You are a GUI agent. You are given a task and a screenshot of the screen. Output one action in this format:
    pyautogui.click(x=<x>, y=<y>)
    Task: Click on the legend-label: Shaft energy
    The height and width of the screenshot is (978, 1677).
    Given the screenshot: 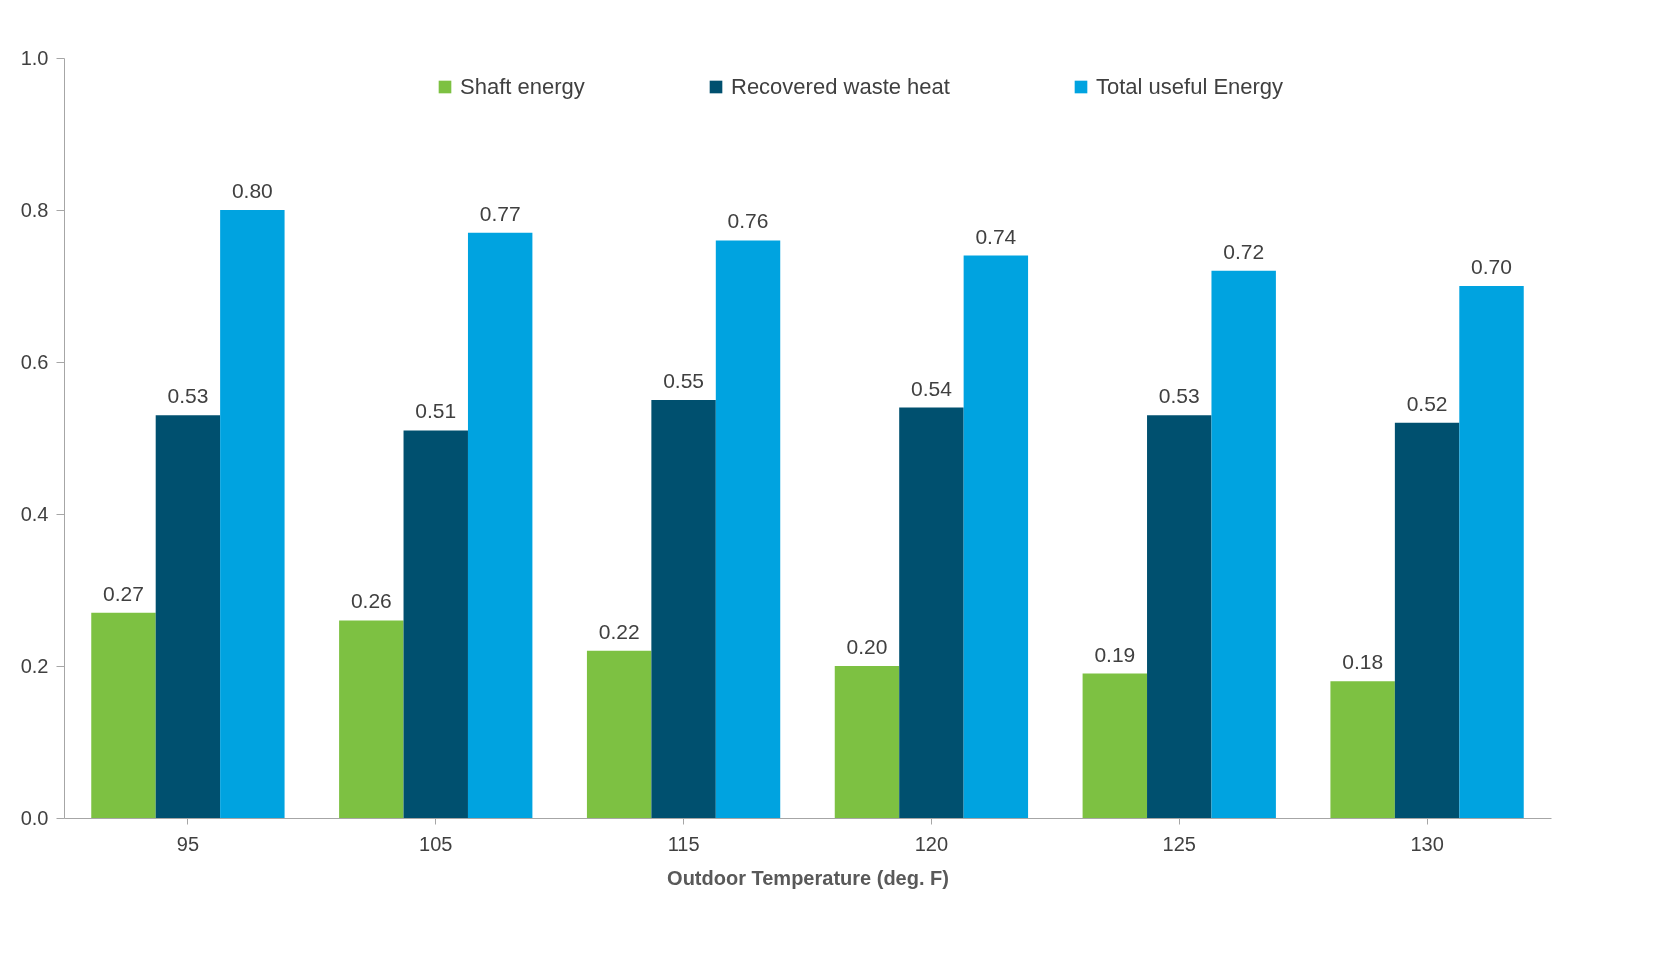 What is the action you would take?
    pyautogui.click(x=522, y=86)
    